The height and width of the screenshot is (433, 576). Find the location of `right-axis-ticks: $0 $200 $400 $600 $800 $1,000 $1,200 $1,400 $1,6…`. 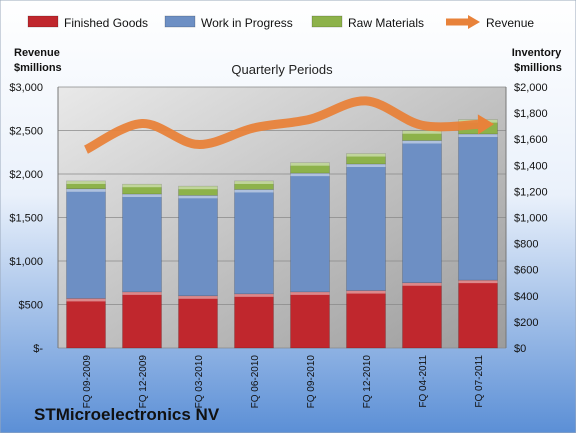

right-axis-ticks: $0 $200 $400 $600 $800 $1,000 $1,200 $1,400 $1,6… is located at coordinates (531, 218).